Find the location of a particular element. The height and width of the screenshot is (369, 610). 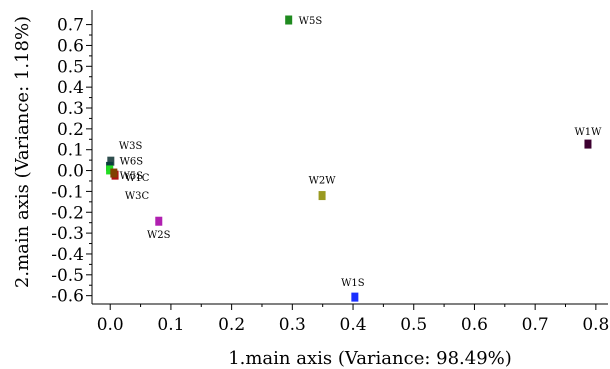

x-tick-label: 0.0 is located at coordinates (110, 325).